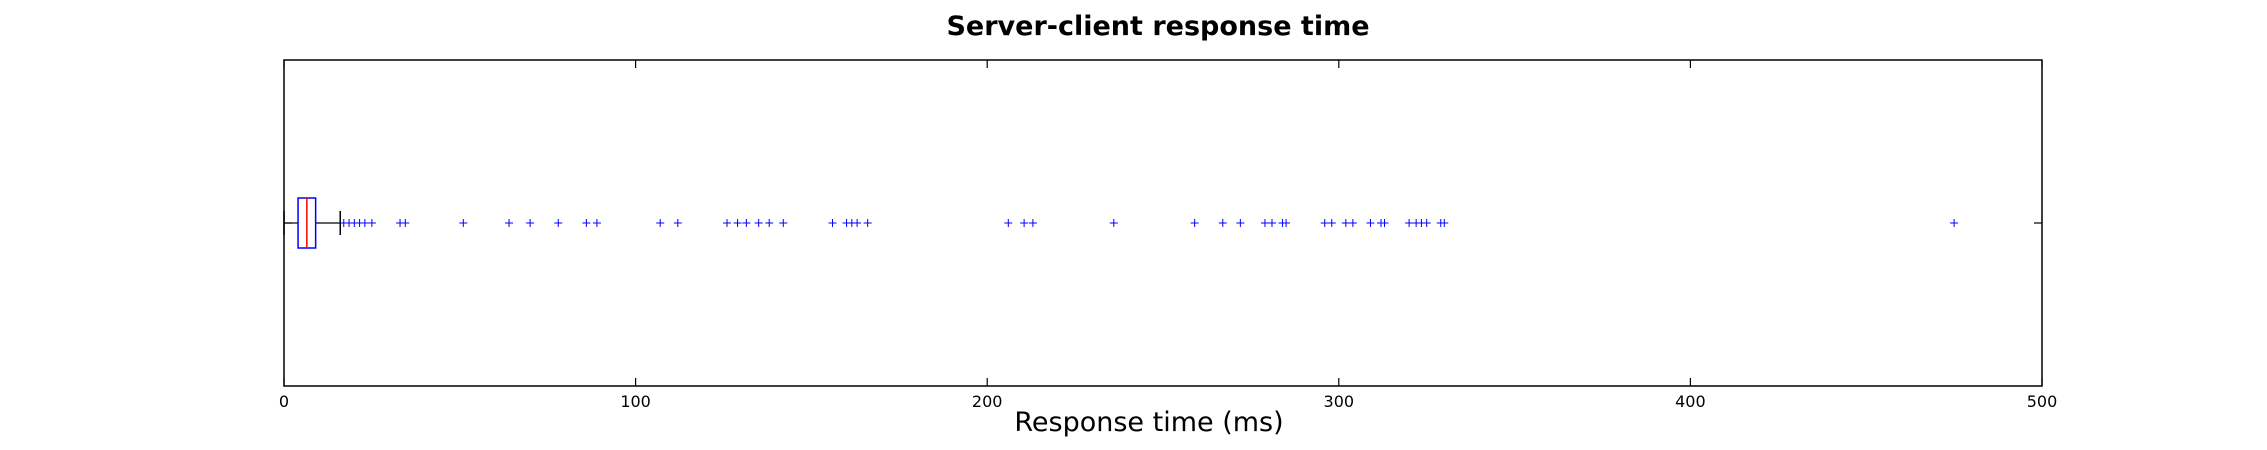  Describe the element at coordinates (1149, 223) in the screenshot. I see `outlier-points` at that location.